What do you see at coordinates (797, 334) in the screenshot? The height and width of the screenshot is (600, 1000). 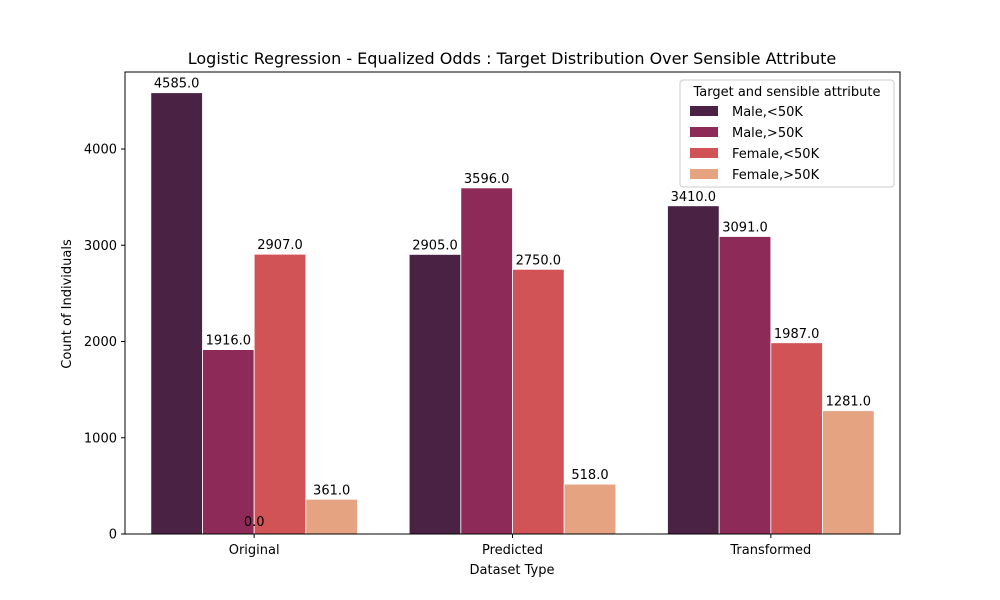 I see `data-label-female-50k-transformed: 1987.0` at bounding box center [797, 334].